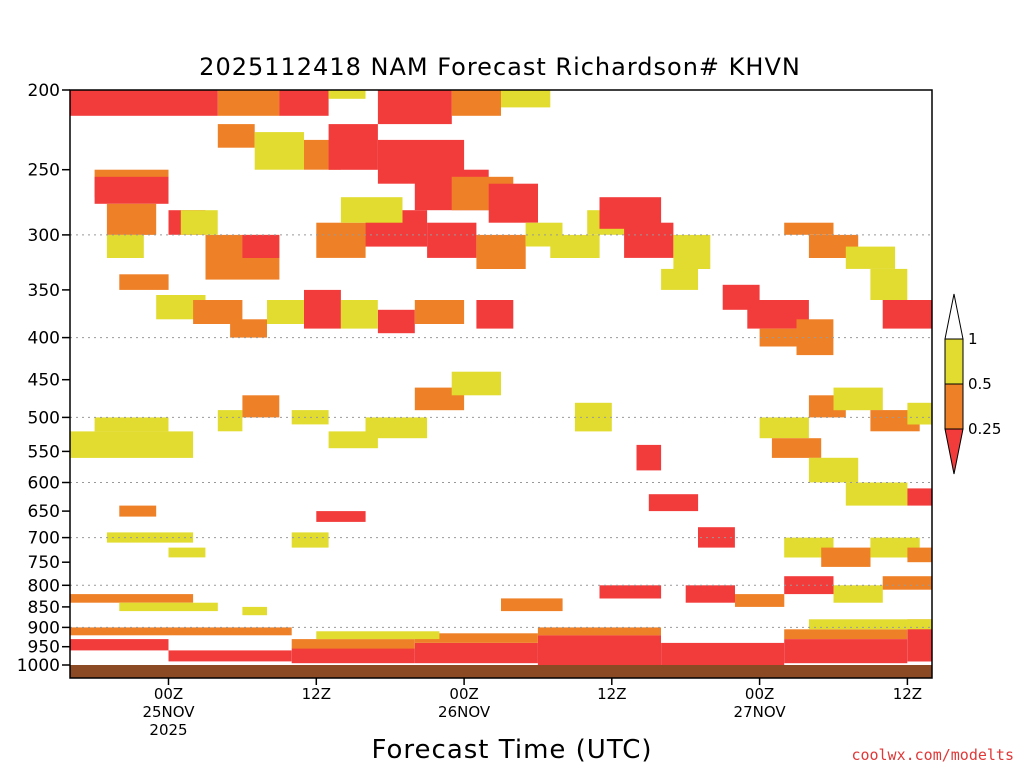 This screenshot has width=1024, height=768. I want to click on y-tick-label: 600, so click(44, 484).